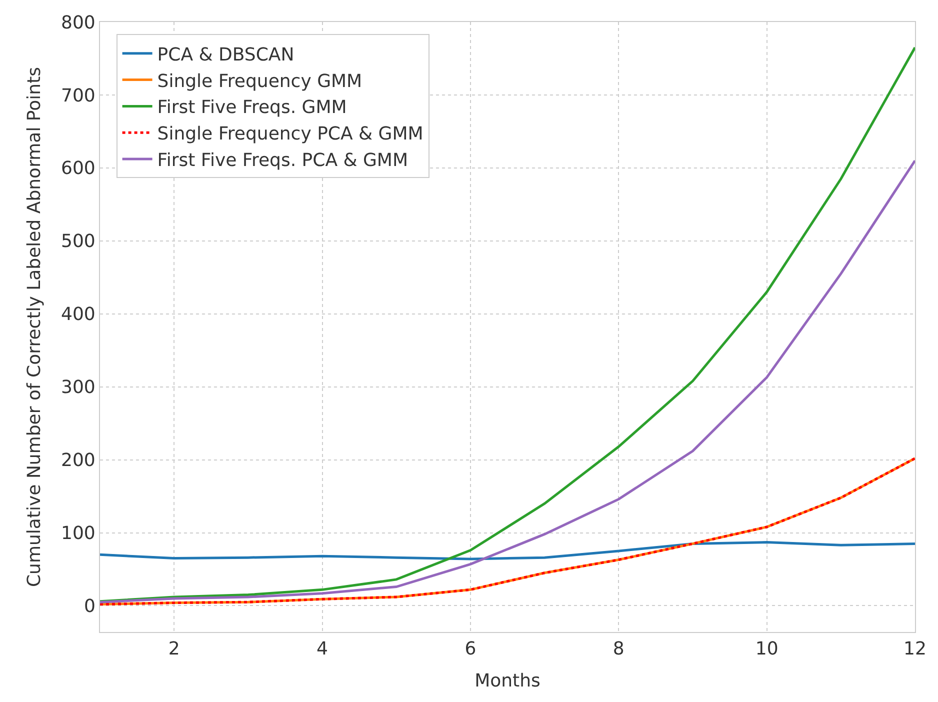 The width and height of the screenshot is (938, 702). I want to click on legend-label: First Five Freqs. GMM, so click(252, 107).